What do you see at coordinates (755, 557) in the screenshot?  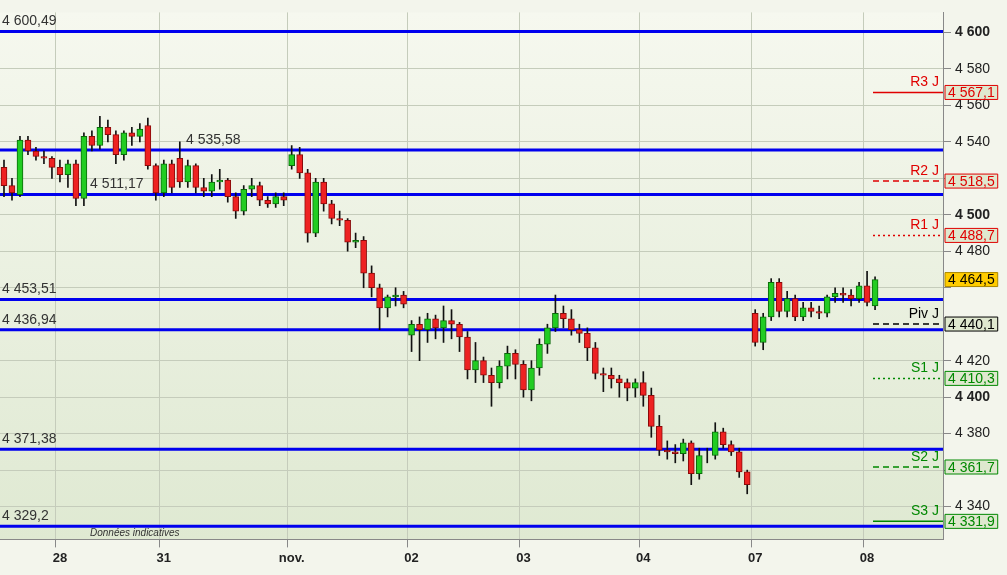 I see `x-tick-label: 07` at bounding box center [755, 557].